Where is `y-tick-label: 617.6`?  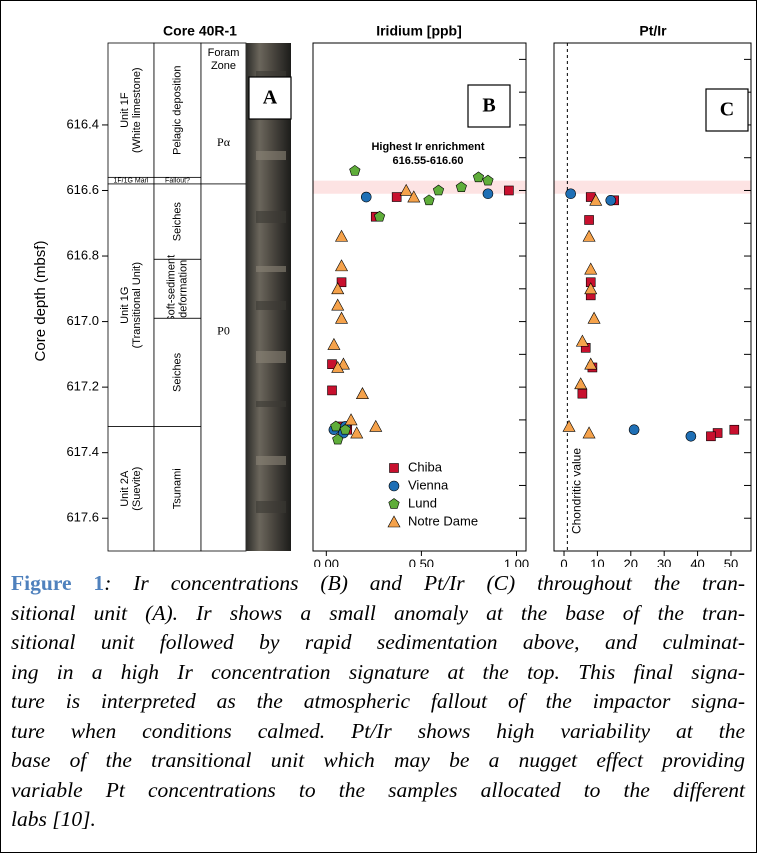
y-tick-label: 617.6 is located at coordinates (82, 517).